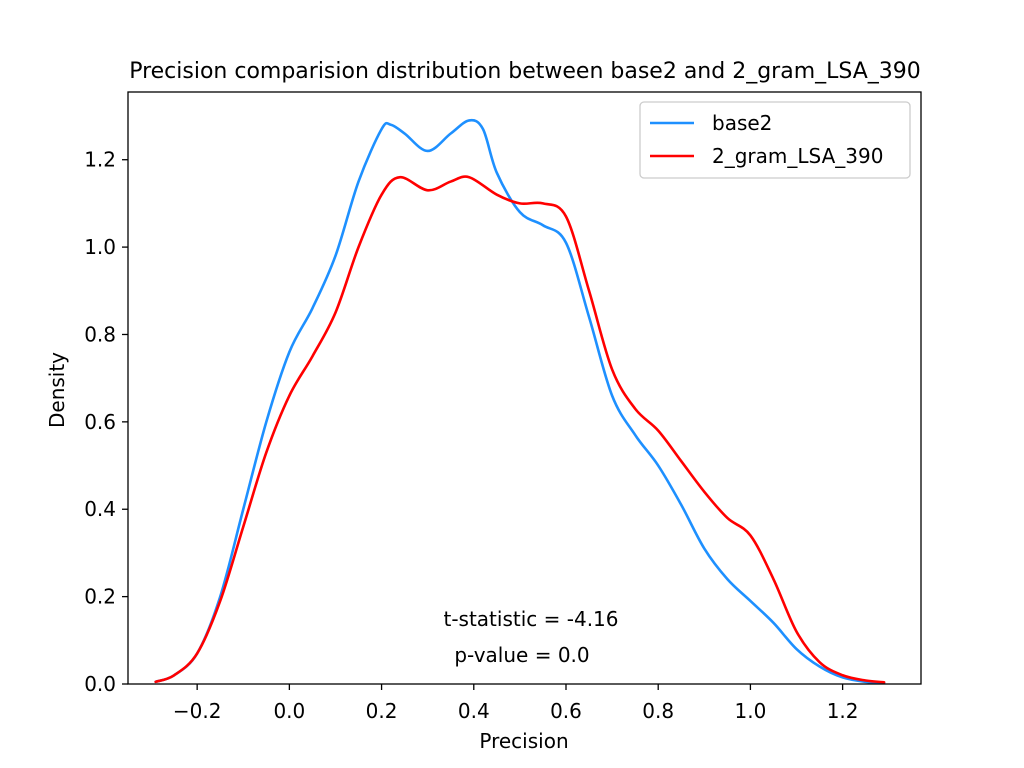  Describe the element at coordinates (197, 711) in the screenshot. I see `x-tick-label: −0.2` at that location.